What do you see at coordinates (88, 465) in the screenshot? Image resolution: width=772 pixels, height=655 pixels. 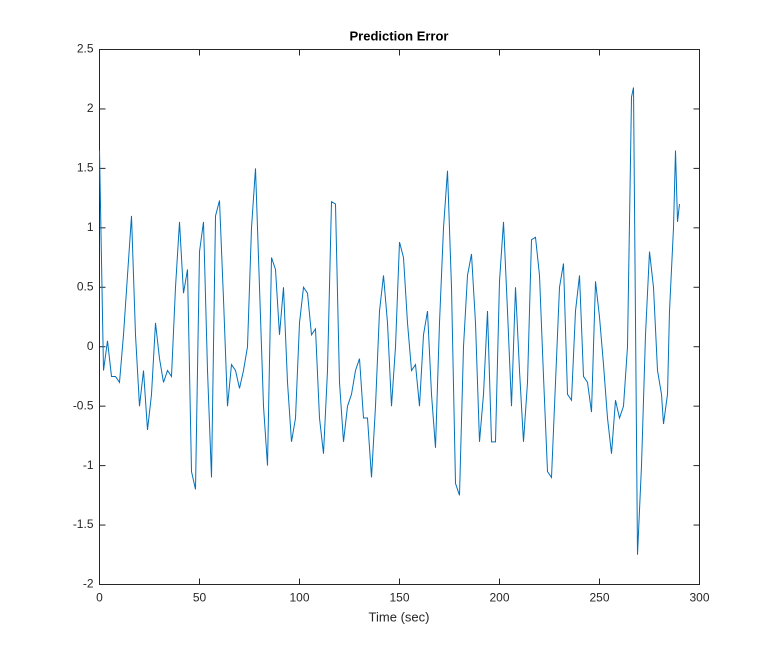 I see `y-tick-label: -1` at bounding box center [88, 465].